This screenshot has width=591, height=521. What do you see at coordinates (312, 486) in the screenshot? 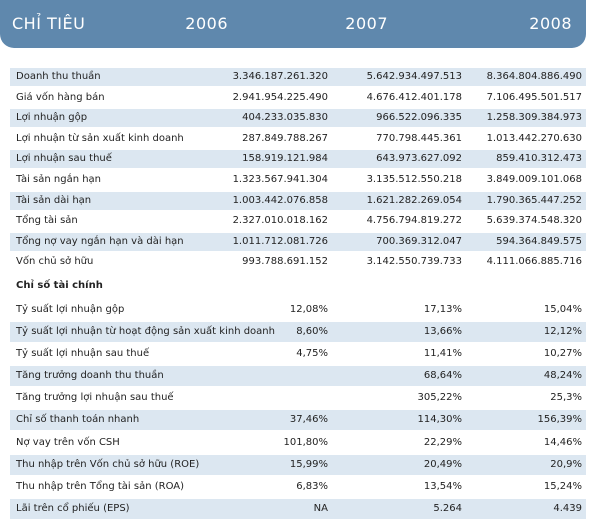
I see `cell-2006: 6,83%` at bounding box center [312, 486].